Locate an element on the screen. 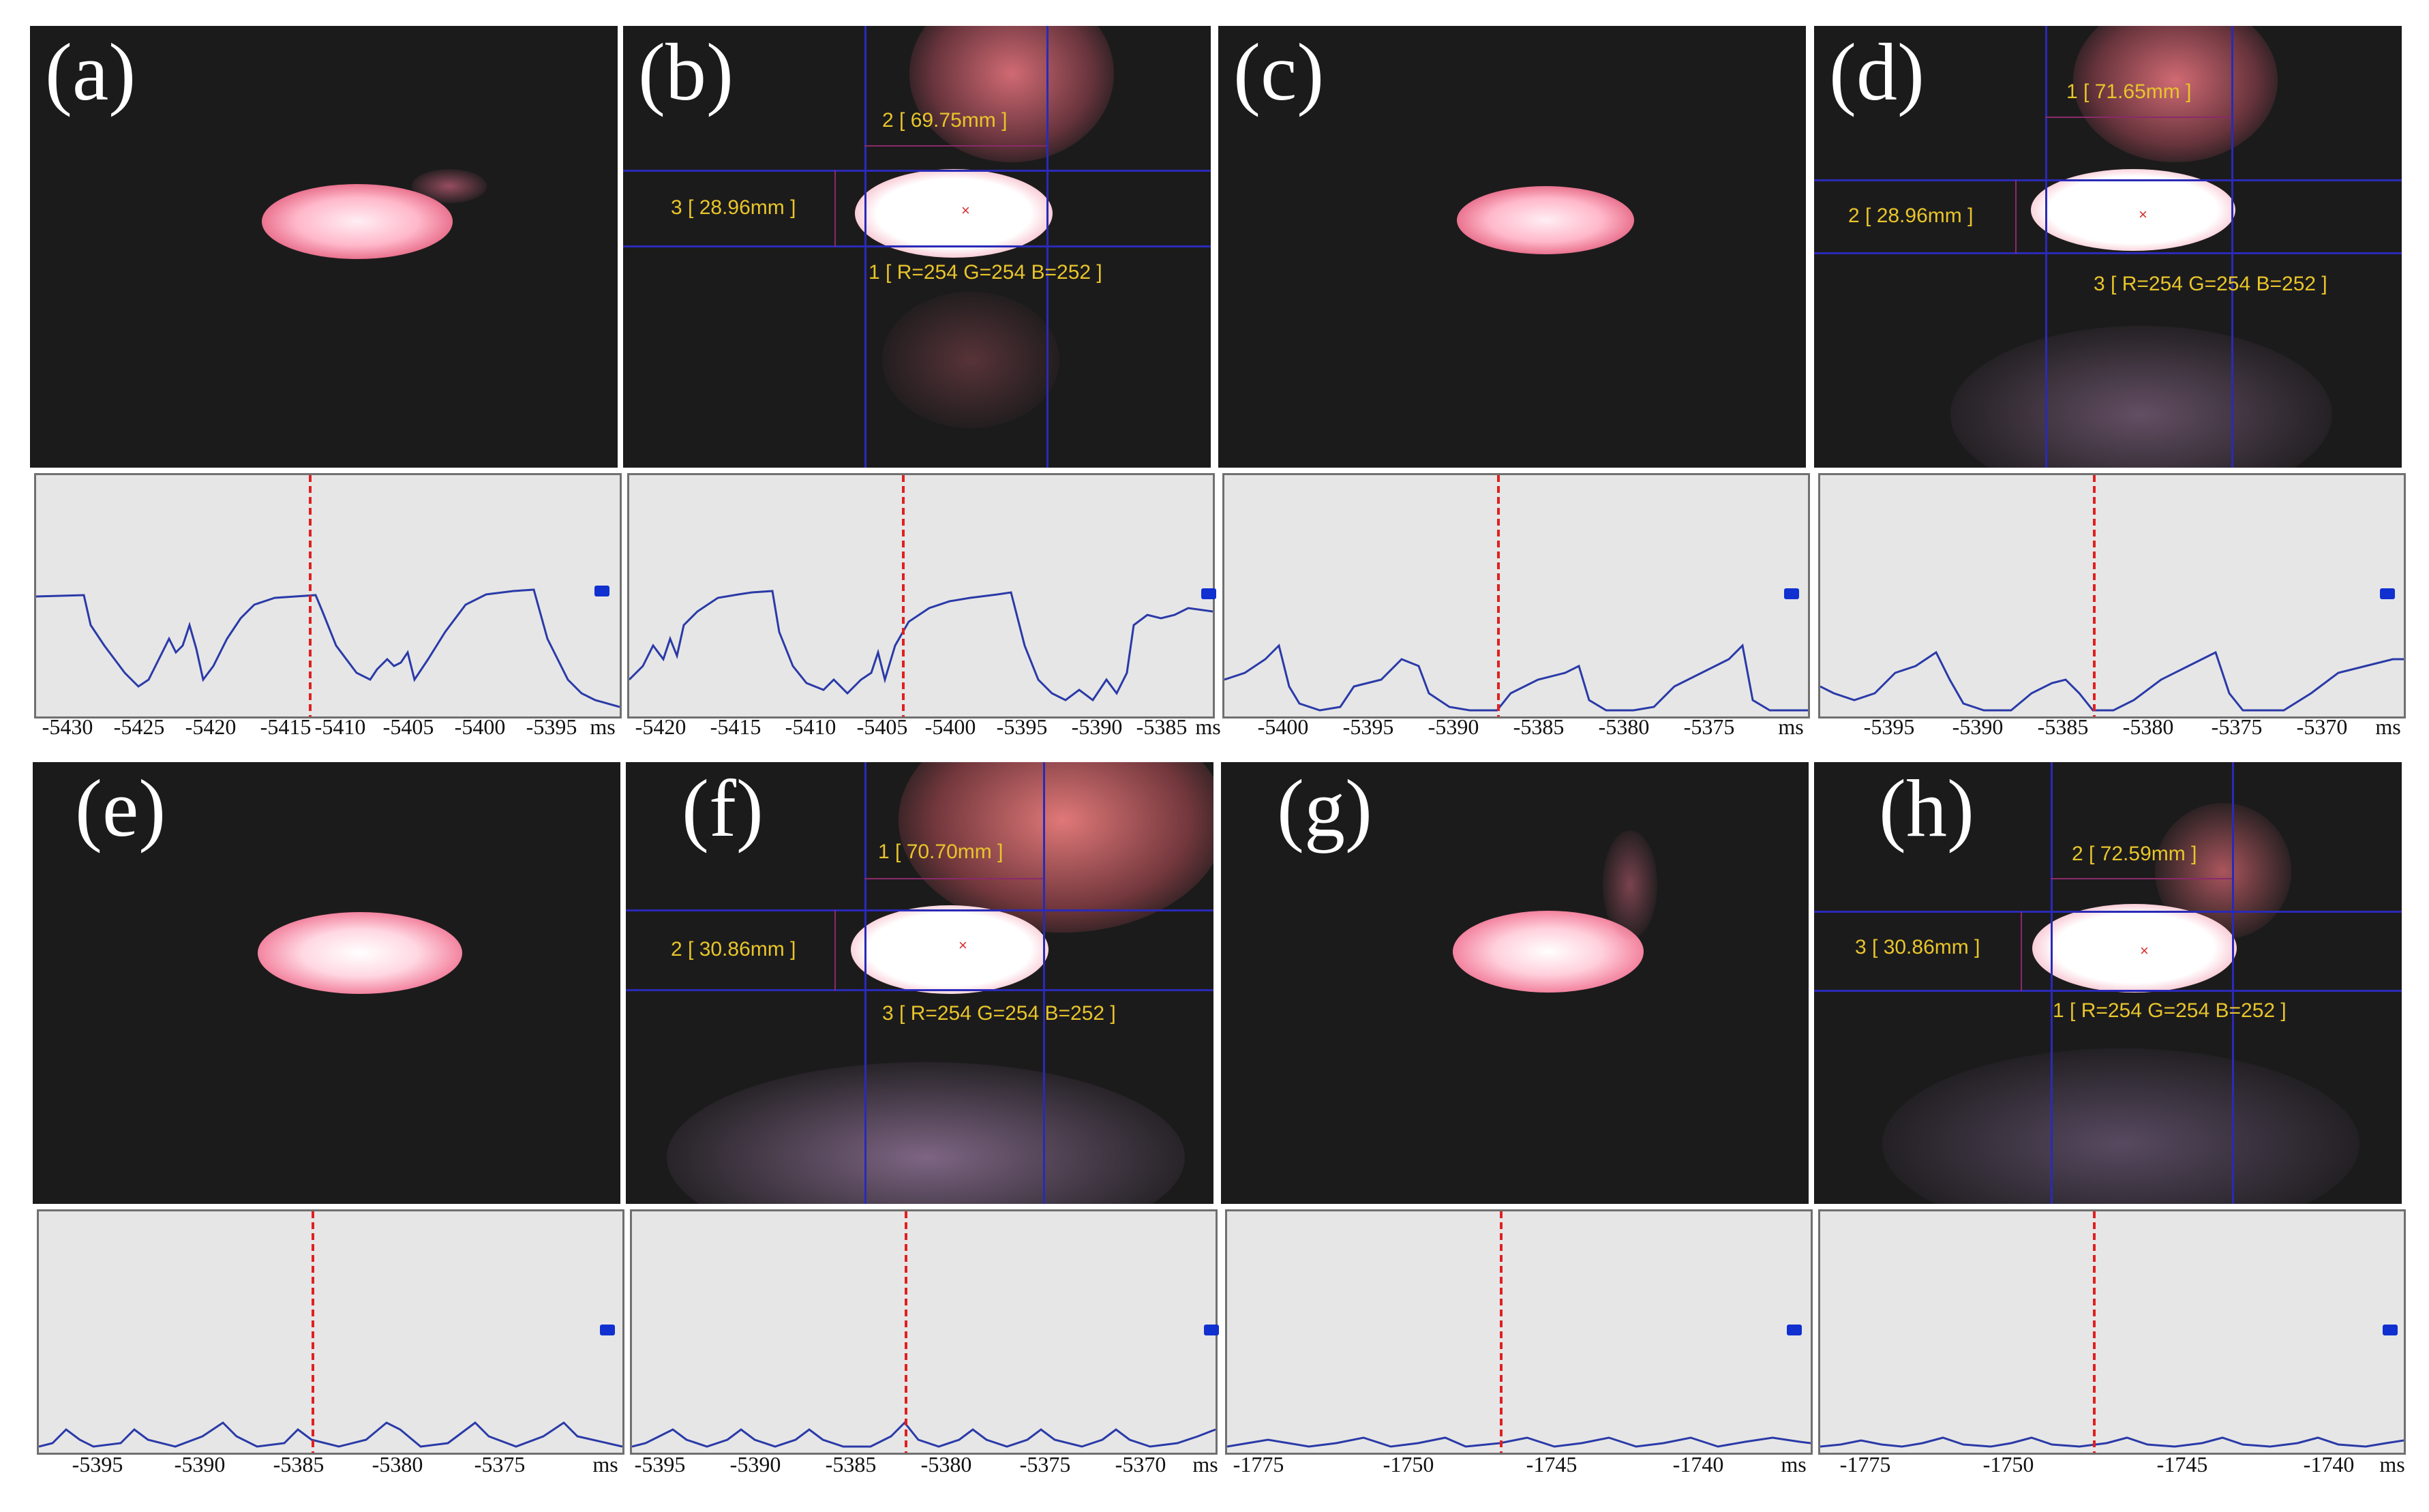 Image resolution: width=2429 pixels, height=1512 pixels. tick-label: -5410 is located at coordinates (810, 727).